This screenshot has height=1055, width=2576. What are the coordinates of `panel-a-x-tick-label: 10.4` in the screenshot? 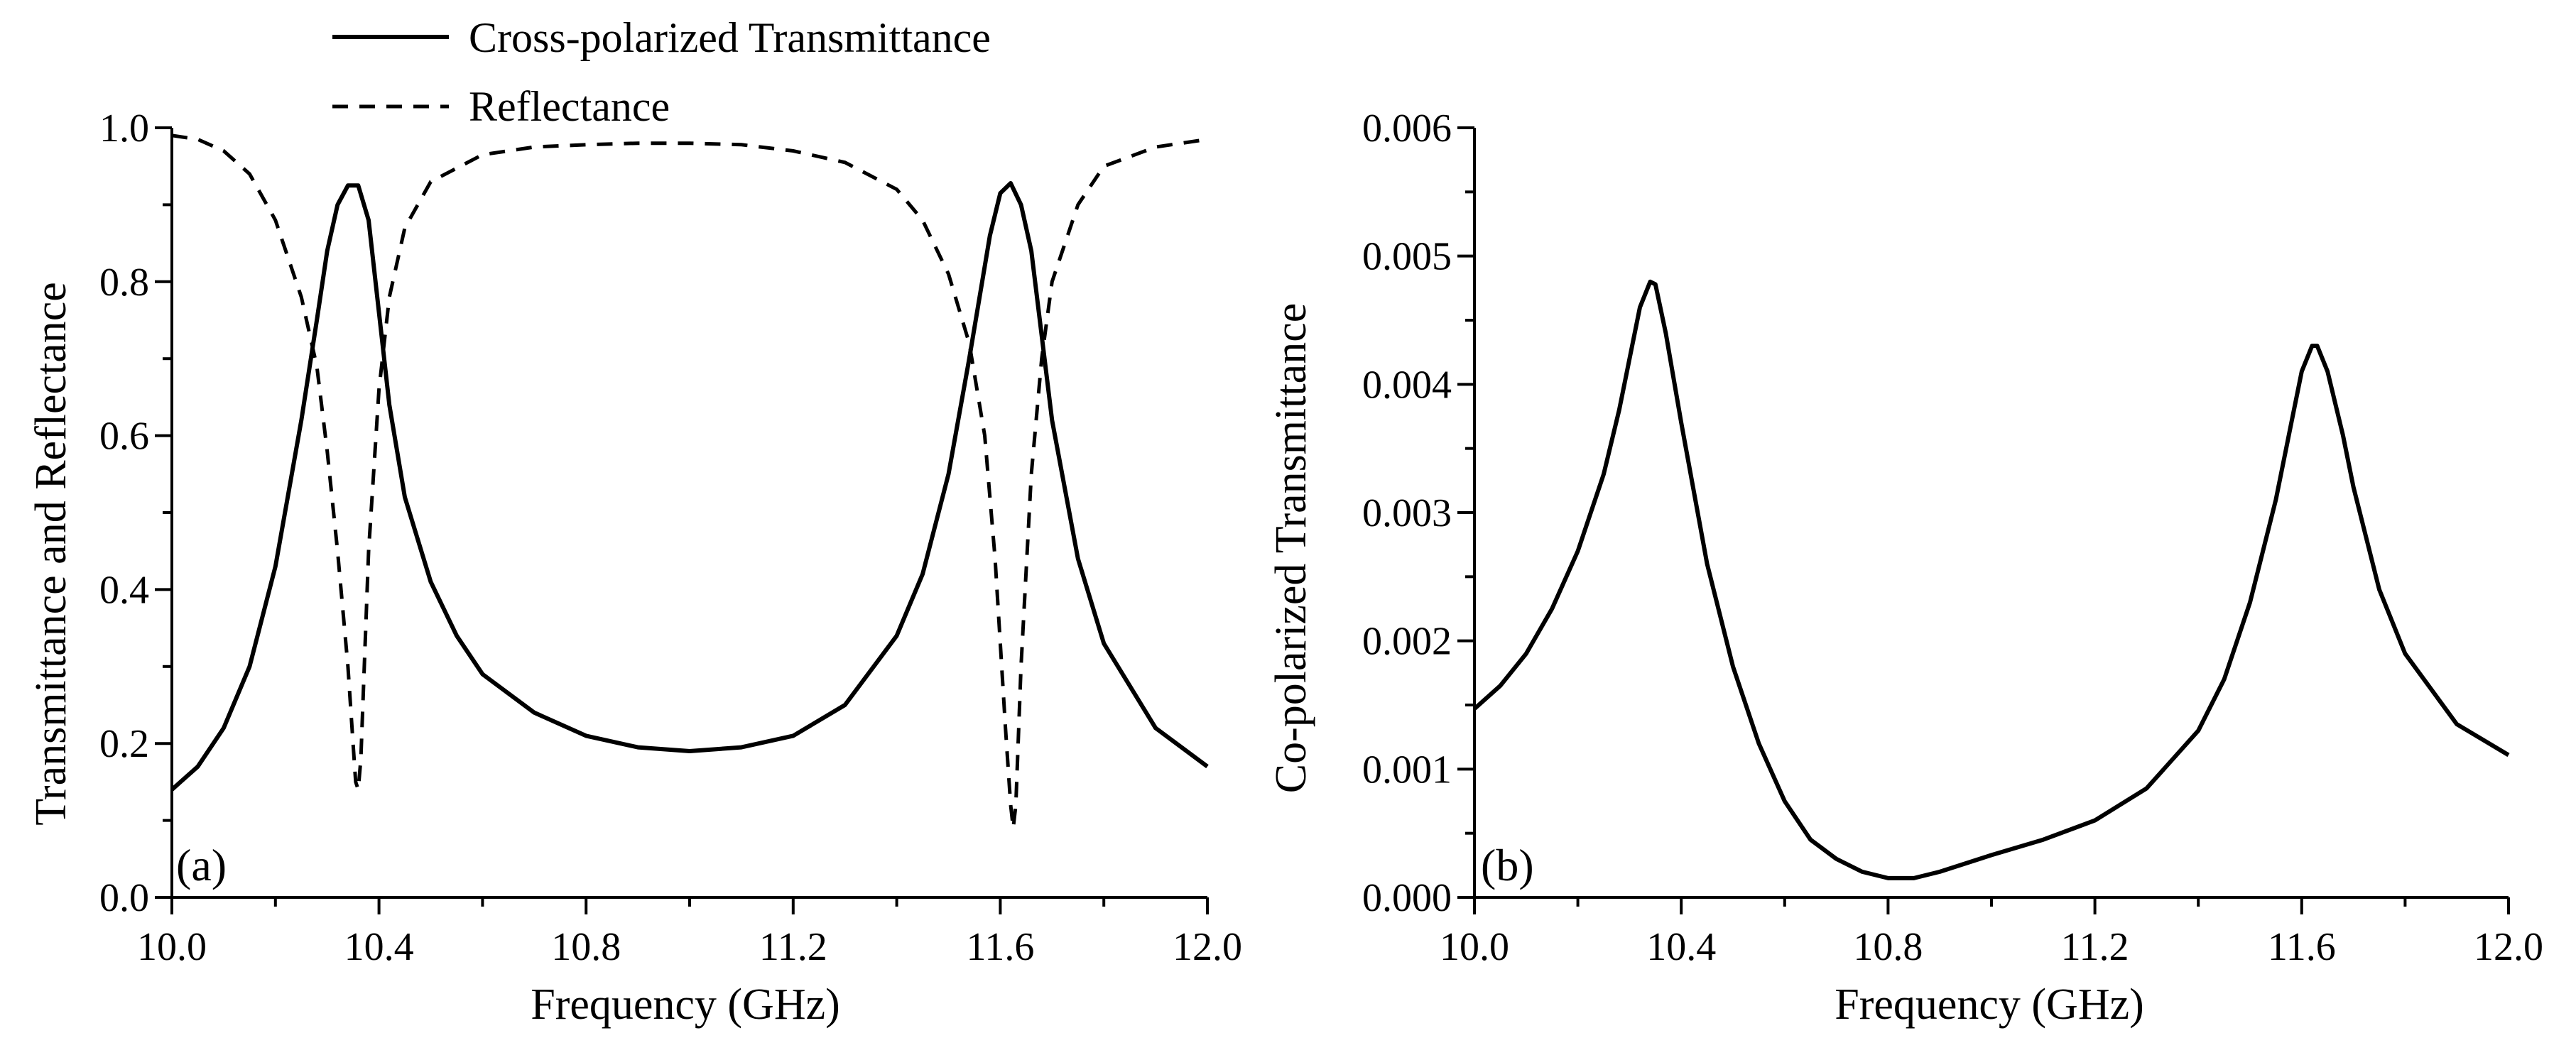 It's located at (379, 947).